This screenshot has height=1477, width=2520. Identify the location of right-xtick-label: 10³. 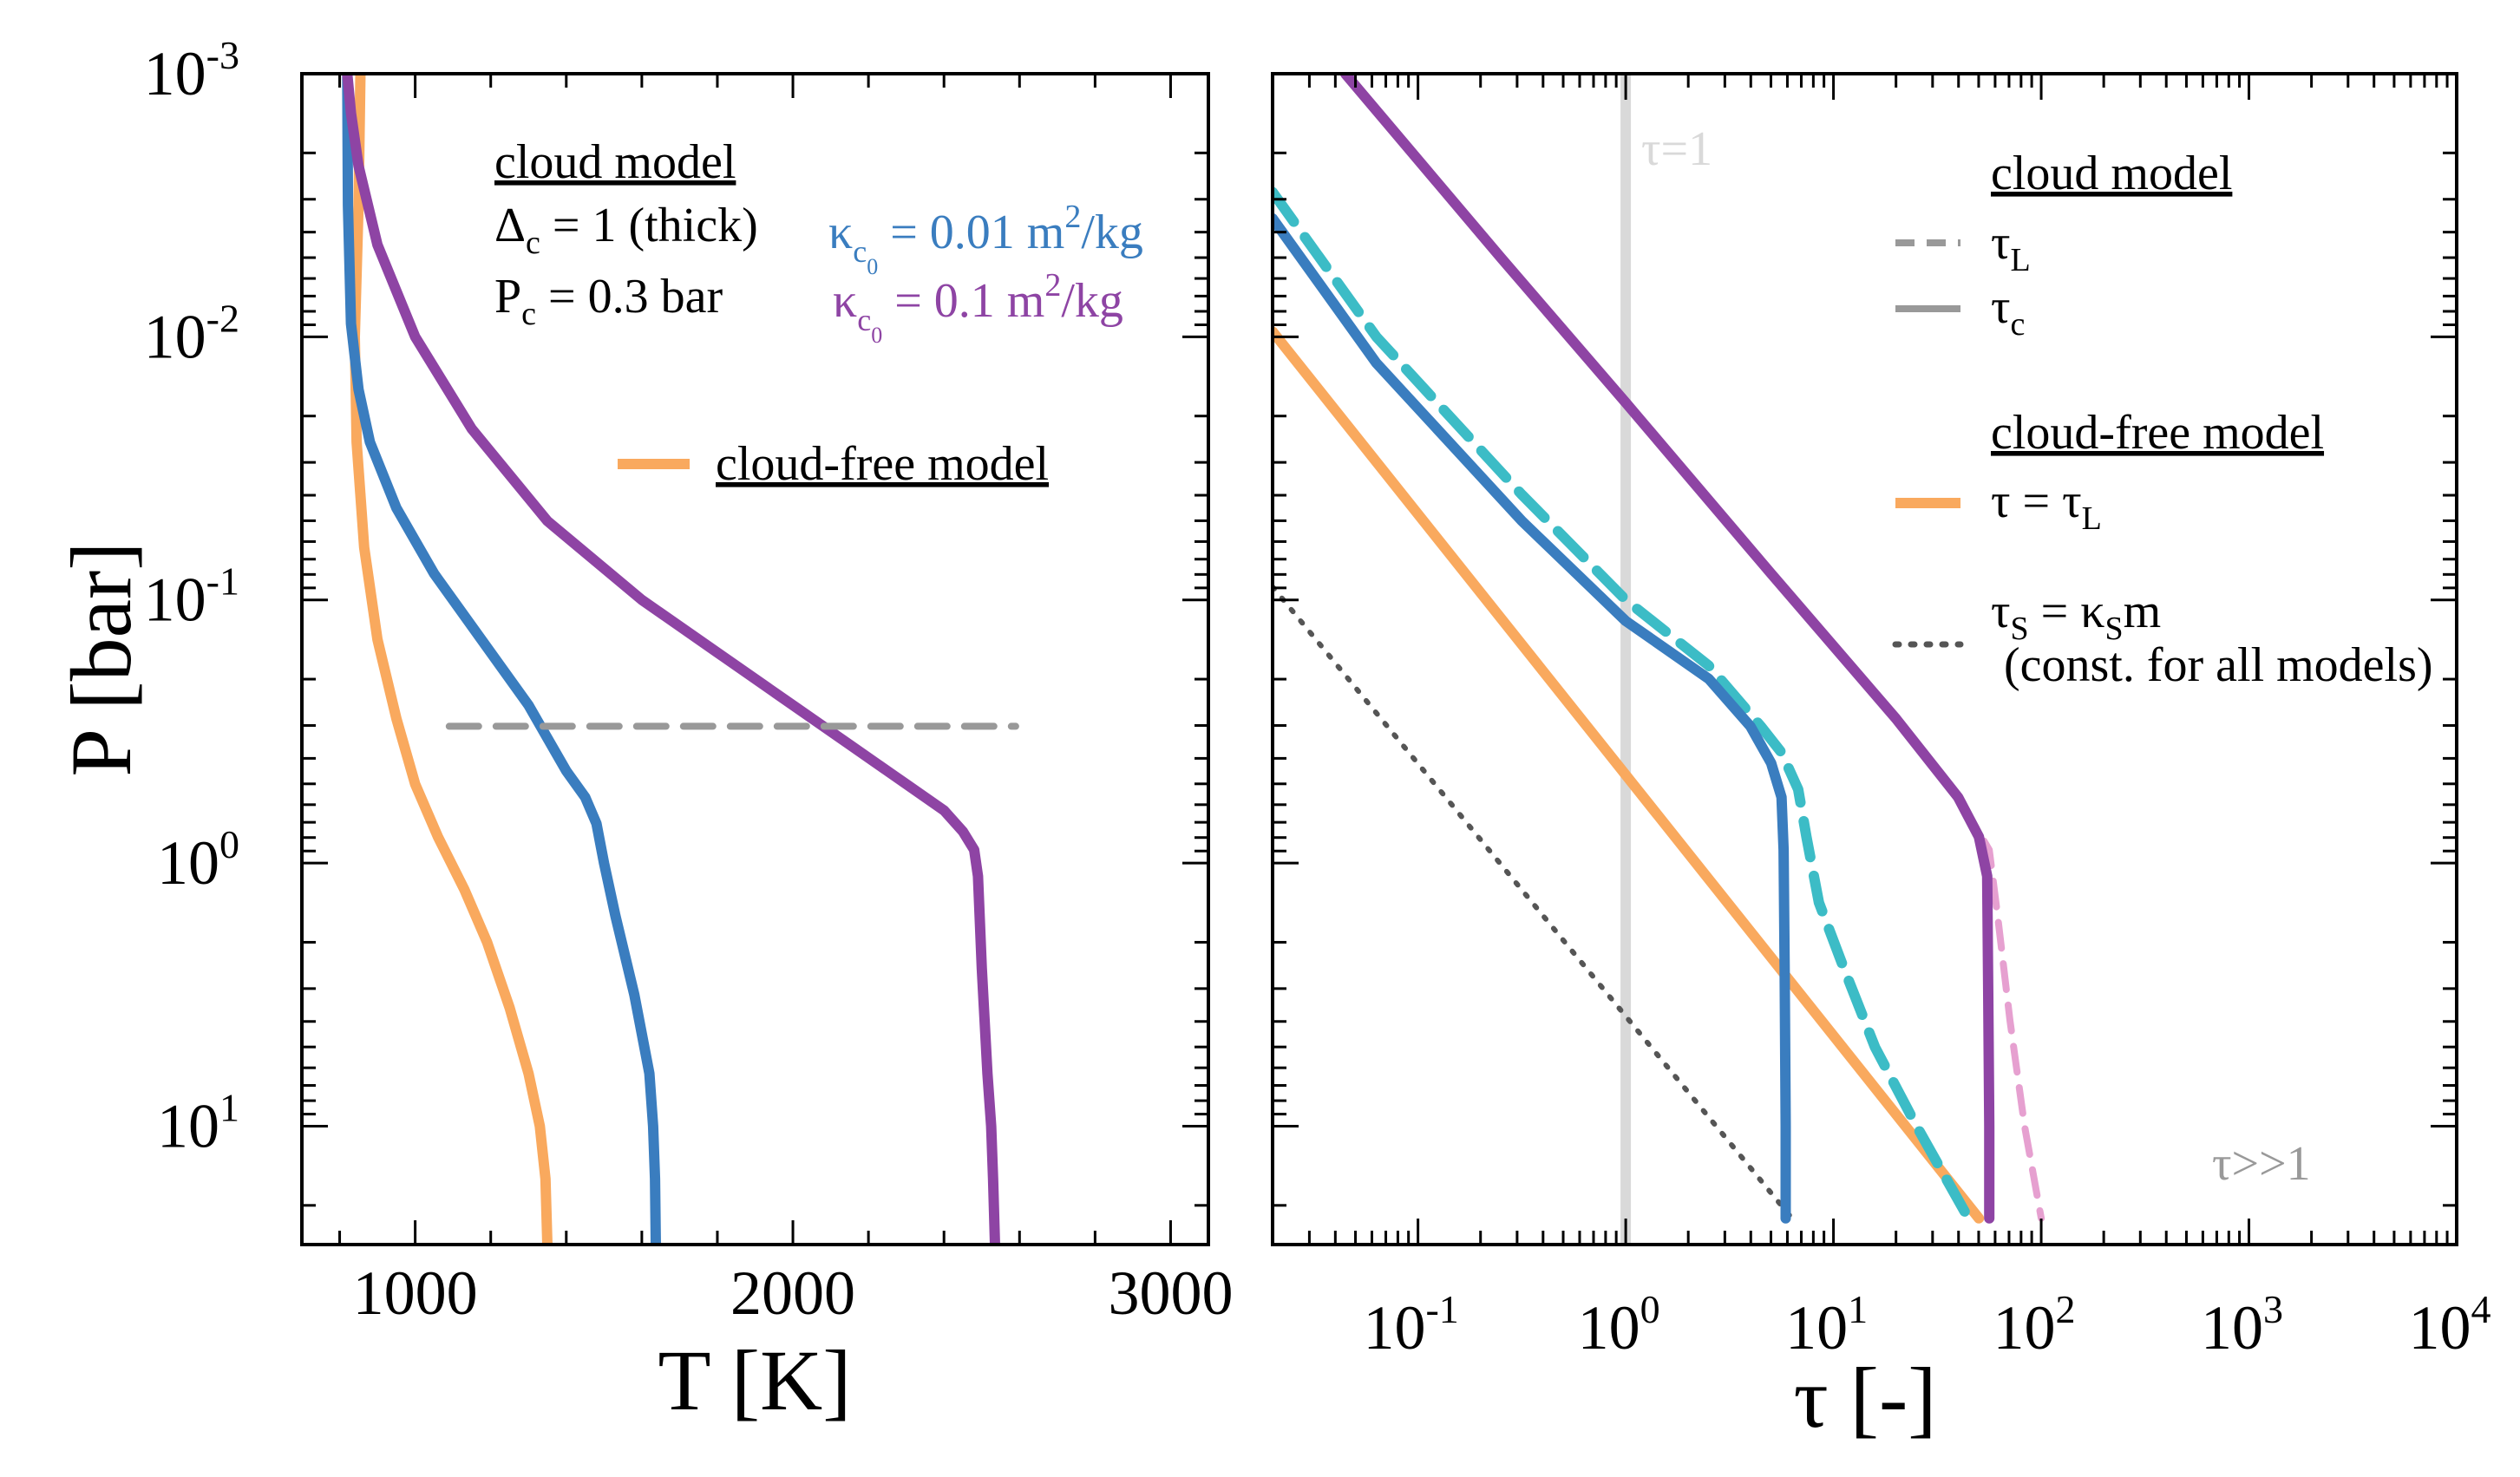
(2242, 1325).